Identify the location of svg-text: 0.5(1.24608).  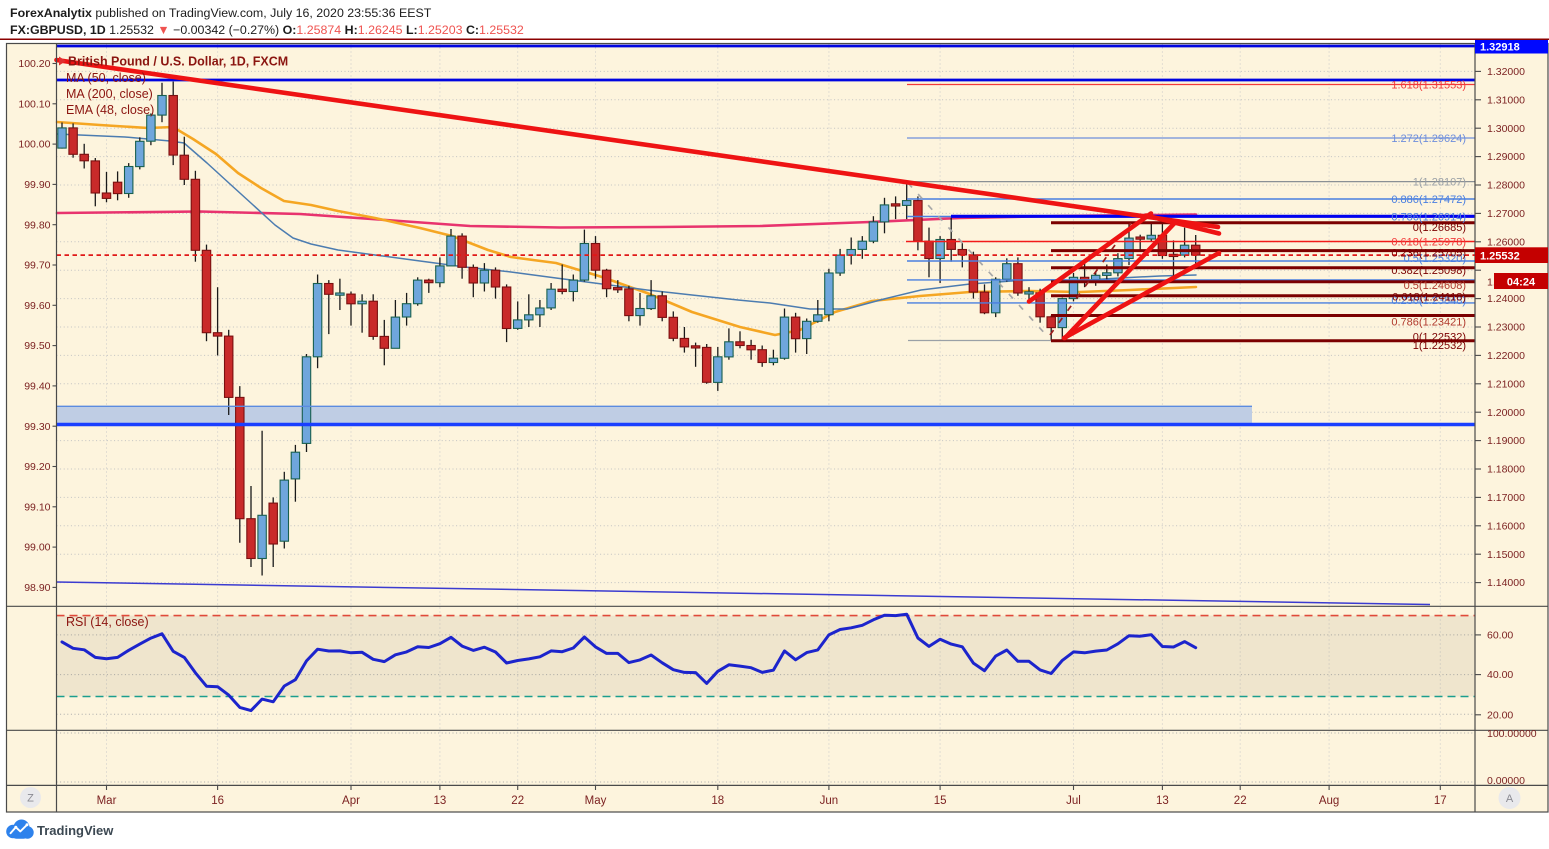
(1435, 286).